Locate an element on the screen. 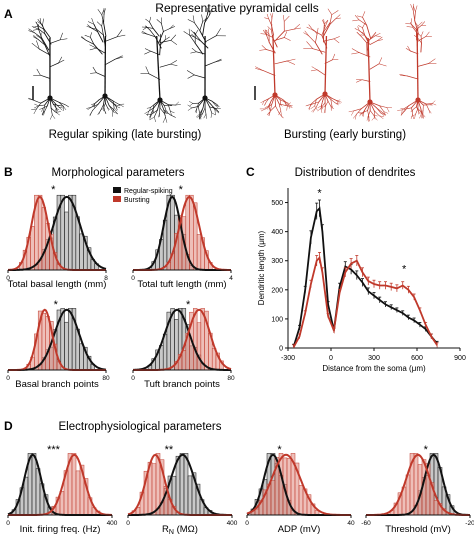  histogram-firing-freq: 0 400 Init. firing freq. (Hz) *** is located at coordinates (62, 489).